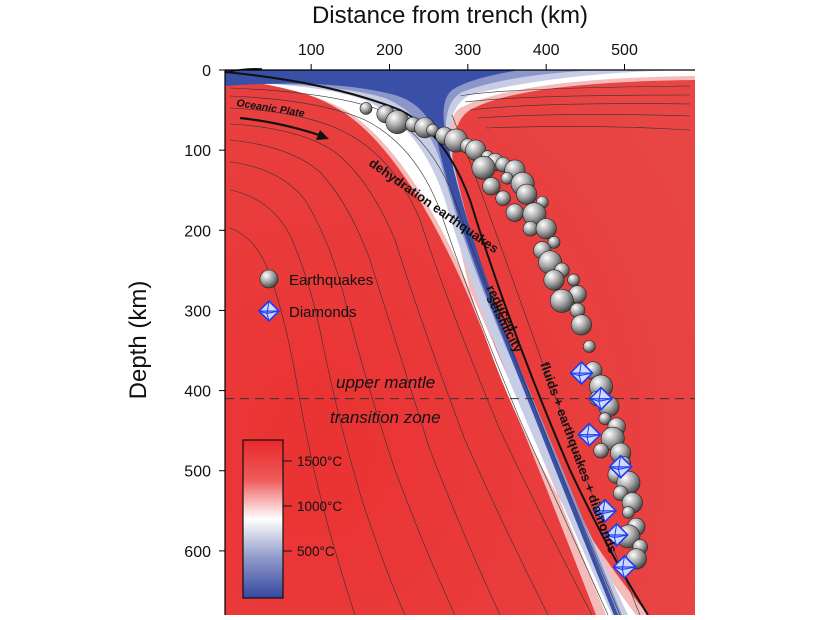 The width and height of the screenshot is (820, 620). I want to click on x-tick-label: 300, so click(467, 50).